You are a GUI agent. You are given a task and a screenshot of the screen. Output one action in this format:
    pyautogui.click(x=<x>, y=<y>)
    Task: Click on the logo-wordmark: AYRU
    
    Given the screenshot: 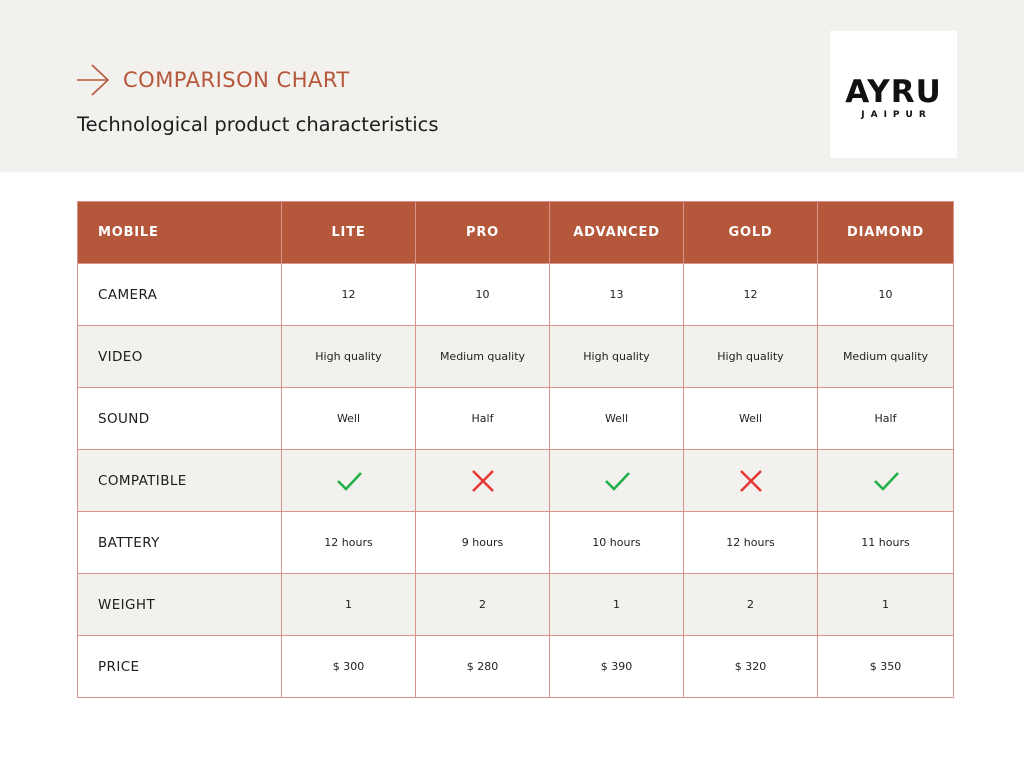 What is the action you would take?
    pyautogui.click(x=893, y=92)
    